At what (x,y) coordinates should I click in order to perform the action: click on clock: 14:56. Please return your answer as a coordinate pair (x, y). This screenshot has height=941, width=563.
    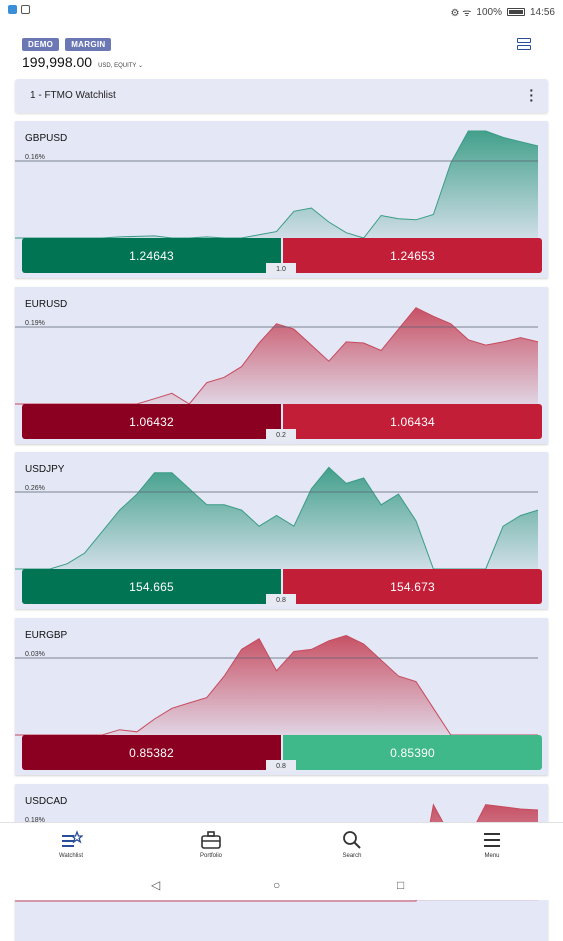
    Looking at the image, I should click on (542, 12).